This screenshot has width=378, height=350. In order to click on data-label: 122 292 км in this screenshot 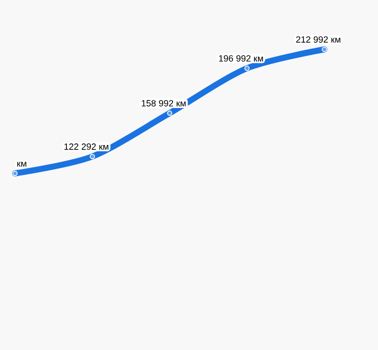, I will do `click(86, 146)`.